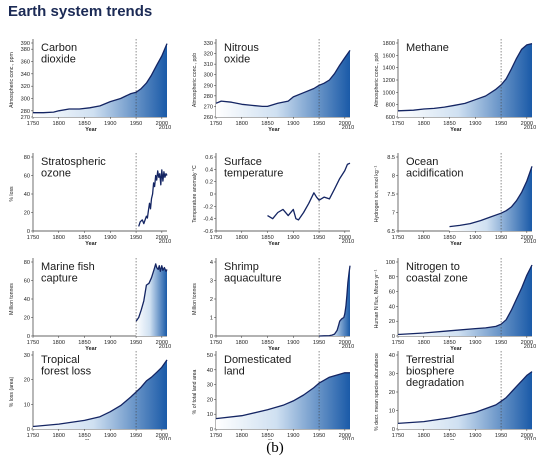 The image size is (550, 462). What do you see at coordinates (389, 44) in the screenshot?
I see `y-tick-label: 1800` at bounding box center [389, 44].